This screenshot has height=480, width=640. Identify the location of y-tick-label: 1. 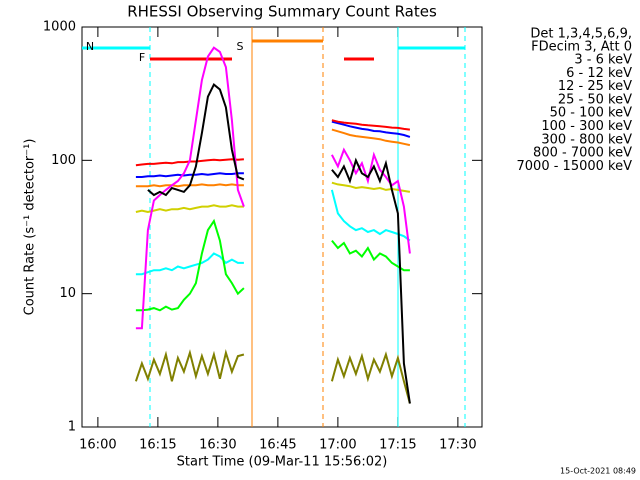
(72, 427).